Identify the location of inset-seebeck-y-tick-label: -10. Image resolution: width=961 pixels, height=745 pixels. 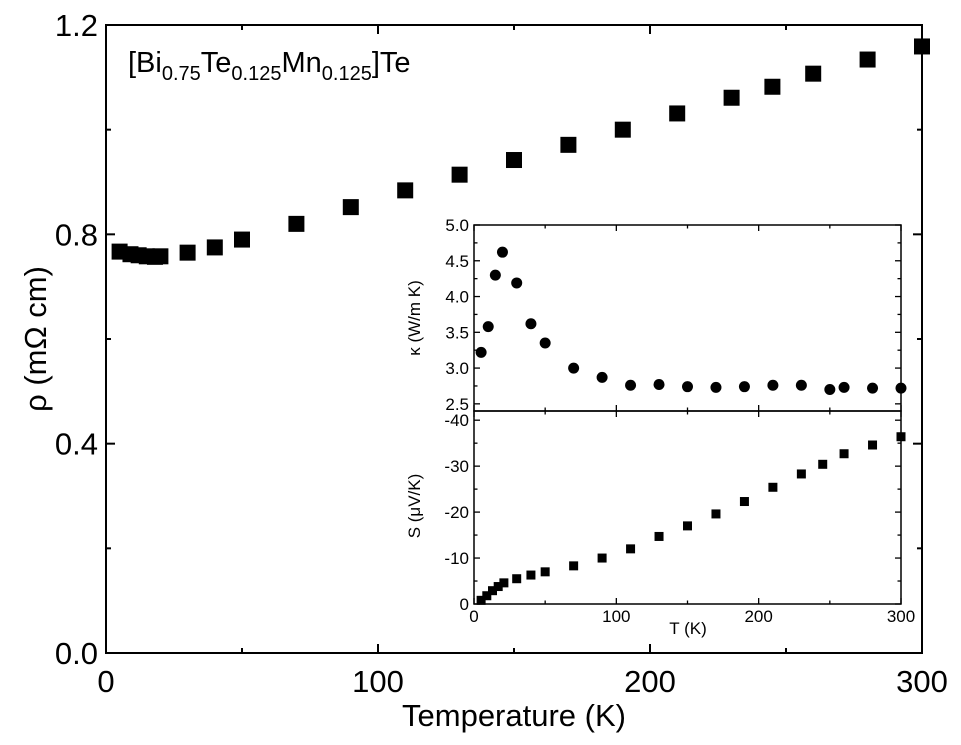
(456, 558).